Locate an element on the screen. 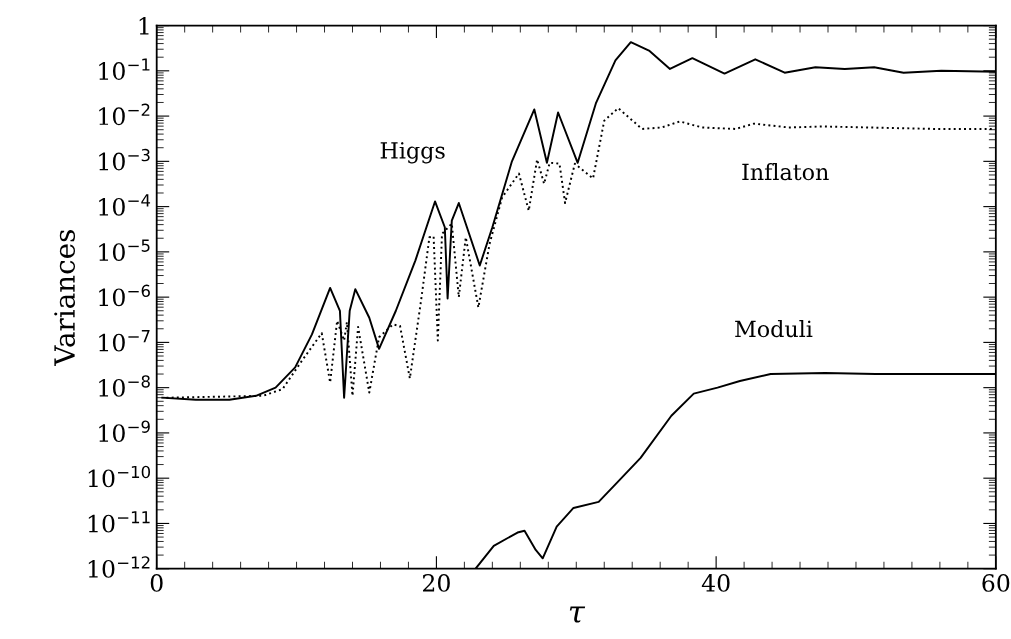 This screenshot has height=639, width=1011. x-tick-label: 60 is located at coordinates (996, 582).